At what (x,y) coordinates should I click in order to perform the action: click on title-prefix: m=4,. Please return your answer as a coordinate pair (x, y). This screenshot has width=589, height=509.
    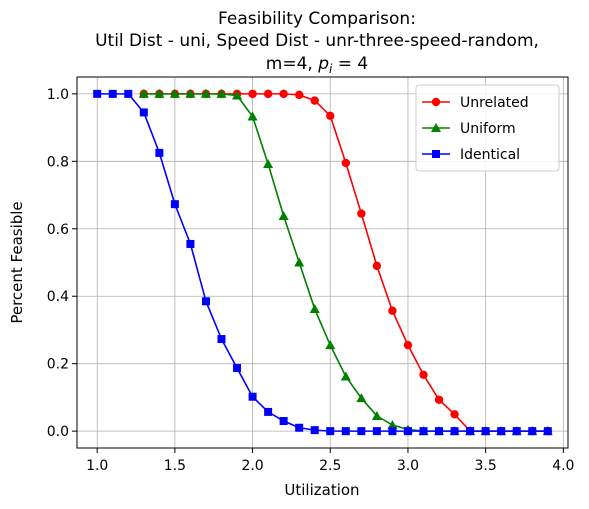
    Looking at the image, I should click on (292, 64).